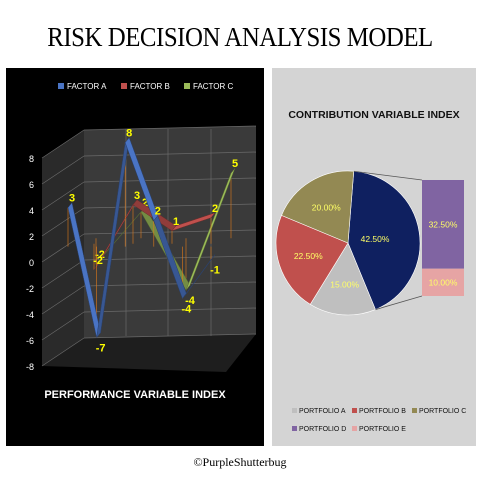 The image size is (480, 480). I want to click on y-tick-label: -4, so click(30, 315).